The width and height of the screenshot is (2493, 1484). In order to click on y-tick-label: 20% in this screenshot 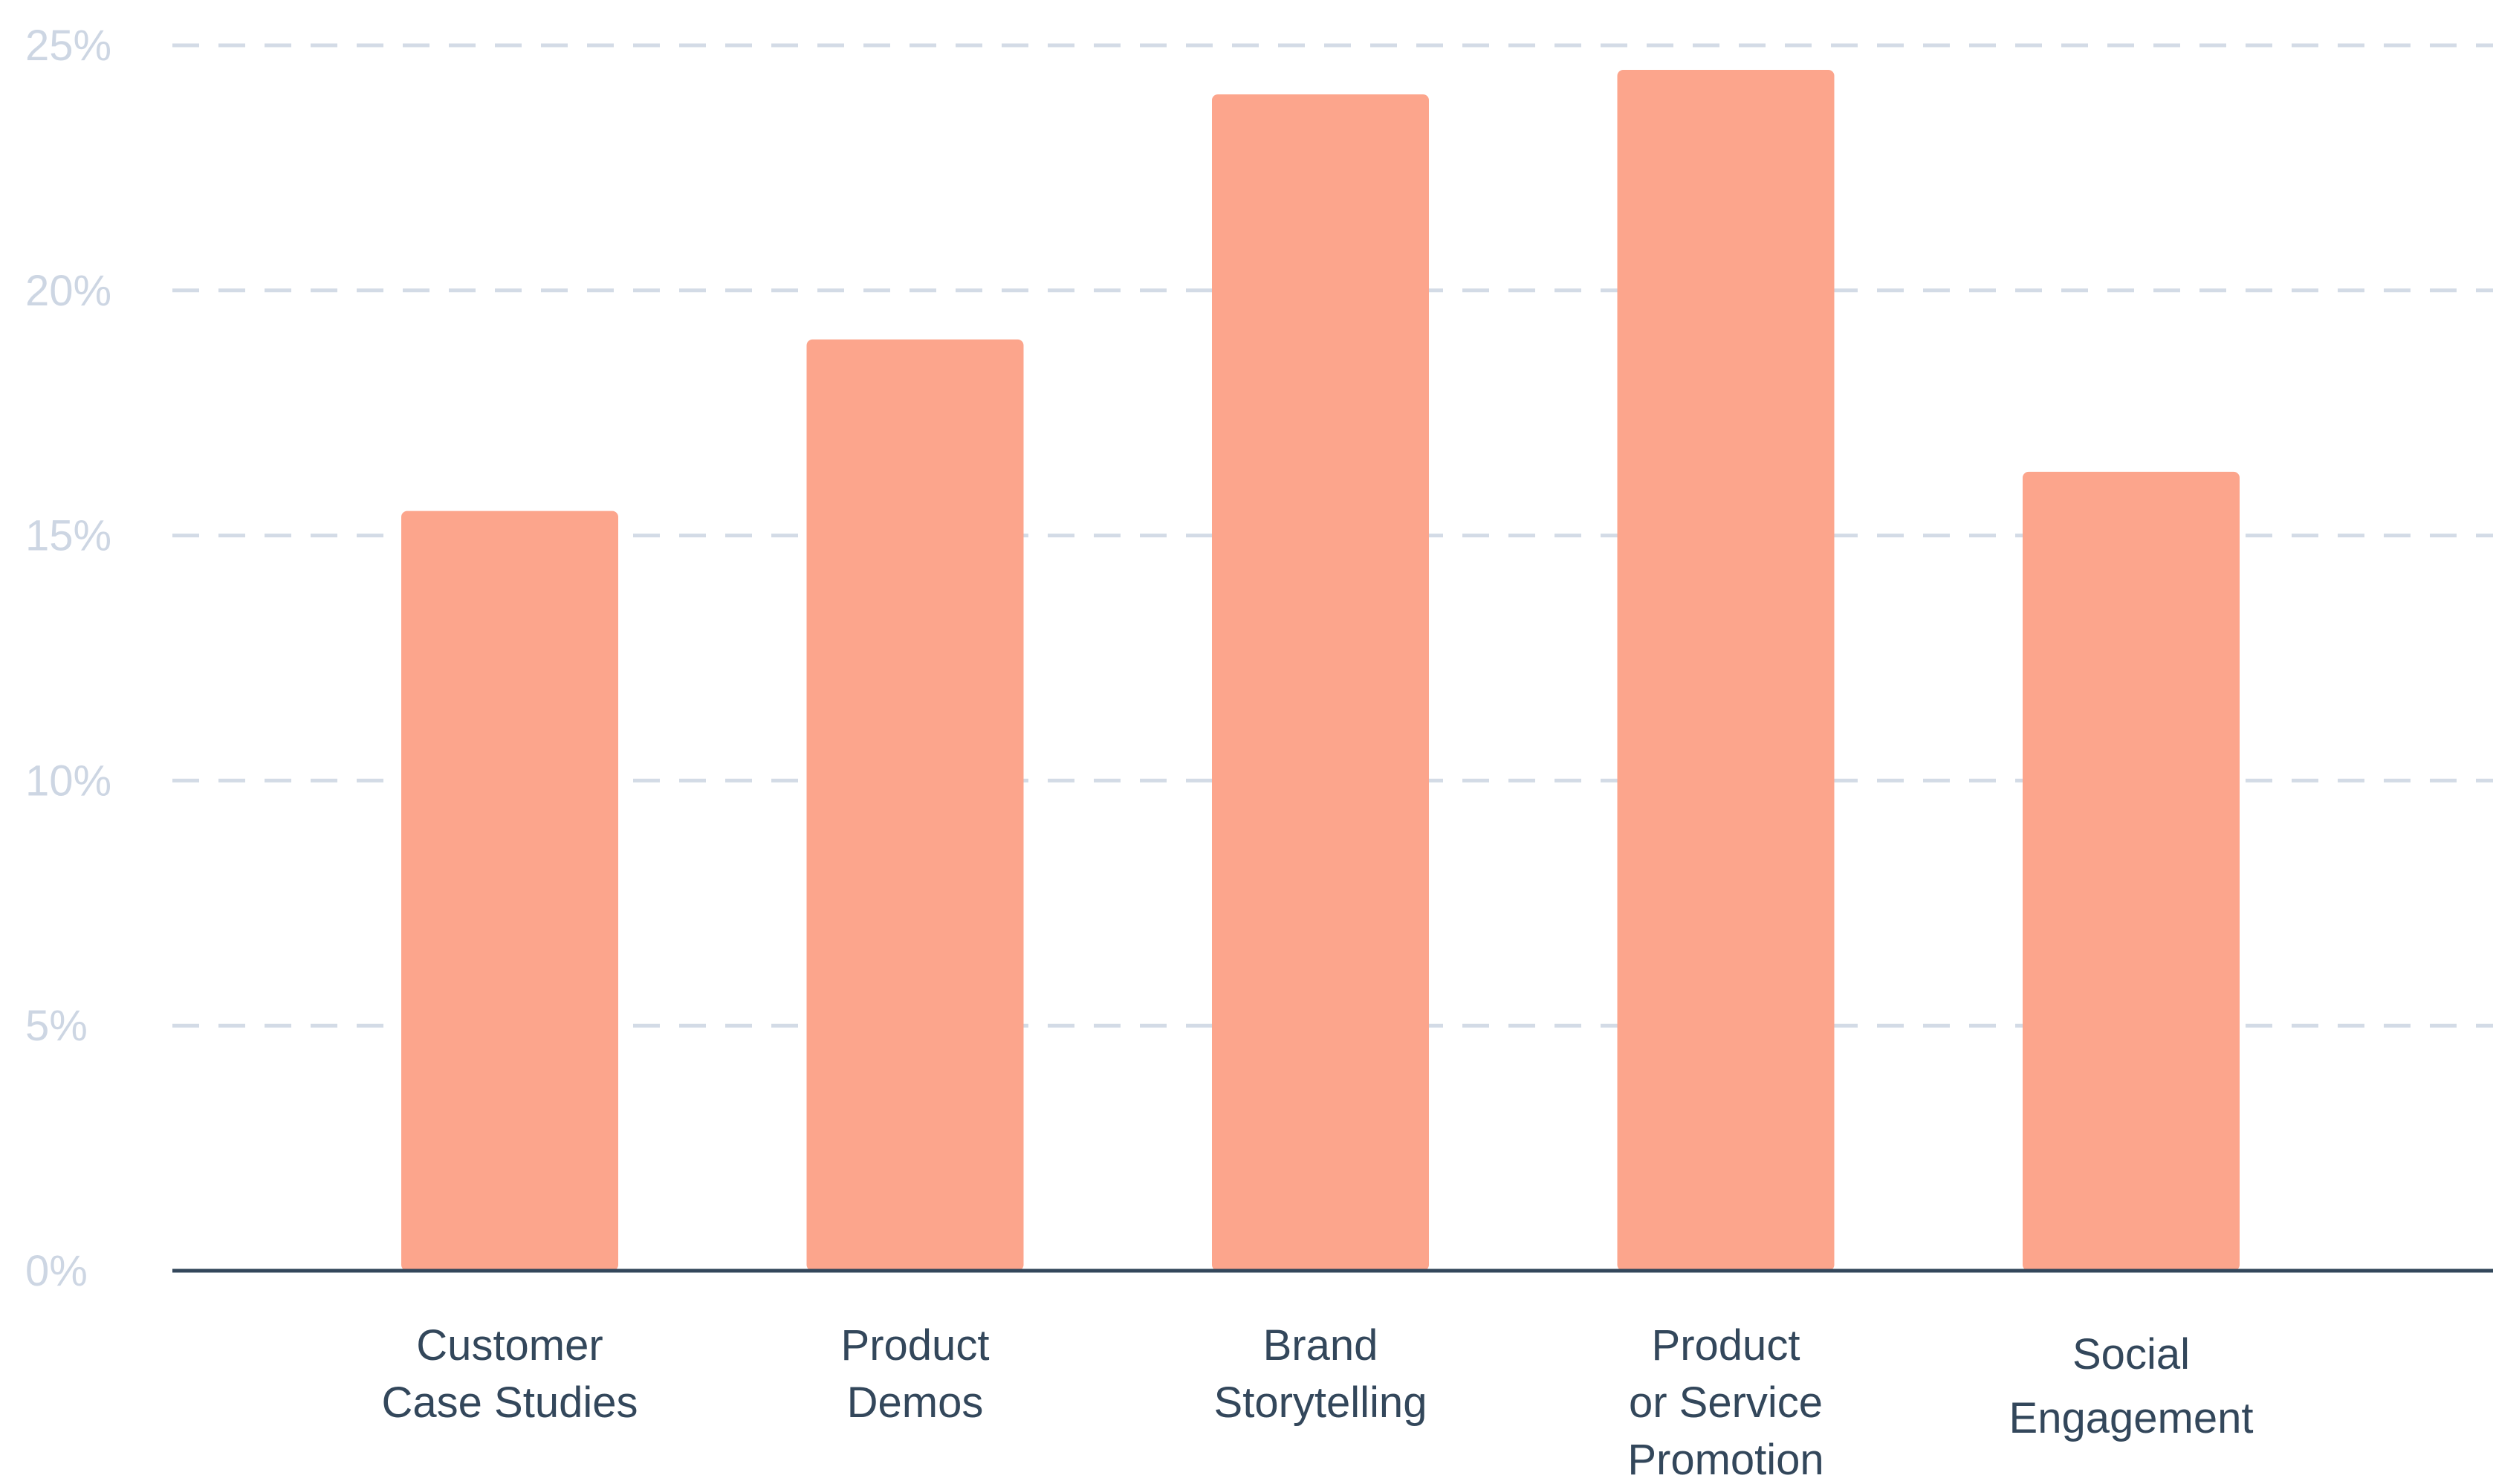, I will do `click(68, 291)`.